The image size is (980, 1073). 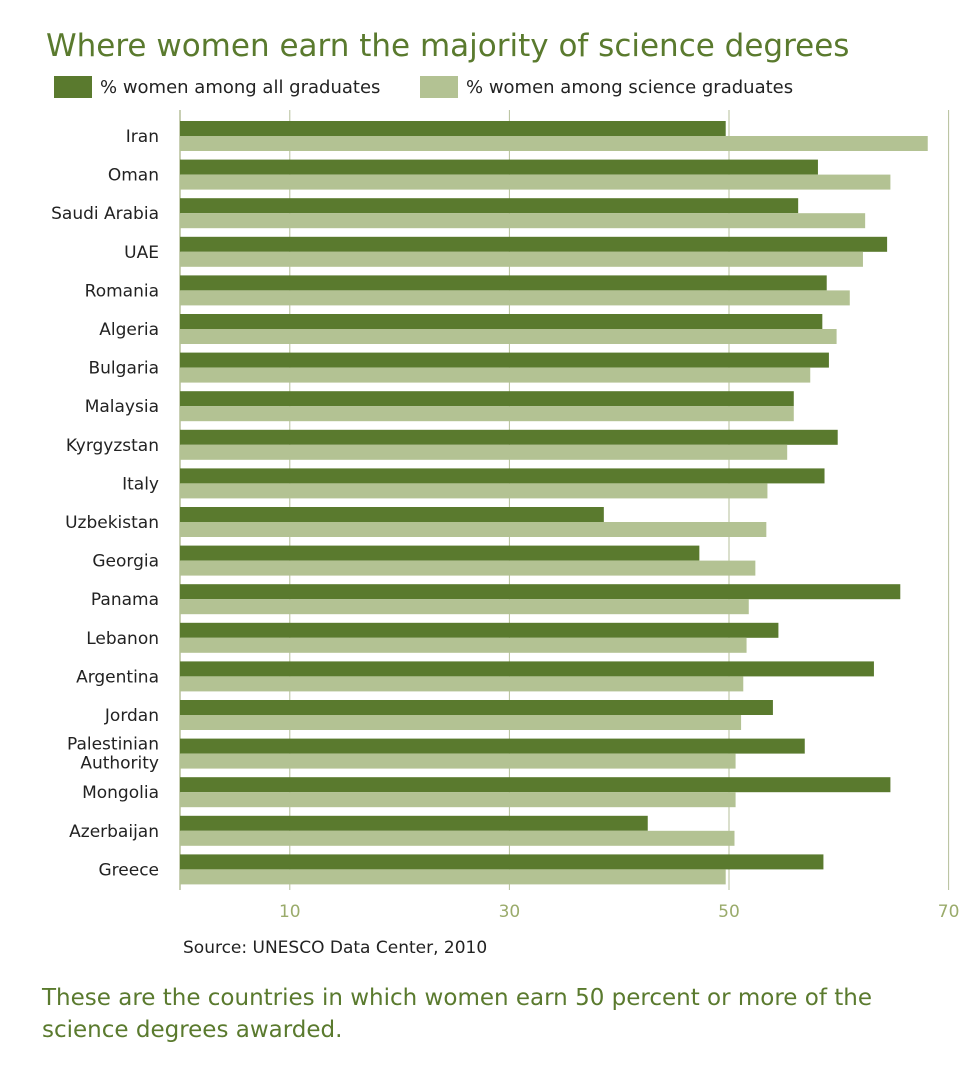 What do you see at coordinates (439, 87) in the screenshot?
I see `legend-swatch-science-graduates` at bounding box center [439, 87].